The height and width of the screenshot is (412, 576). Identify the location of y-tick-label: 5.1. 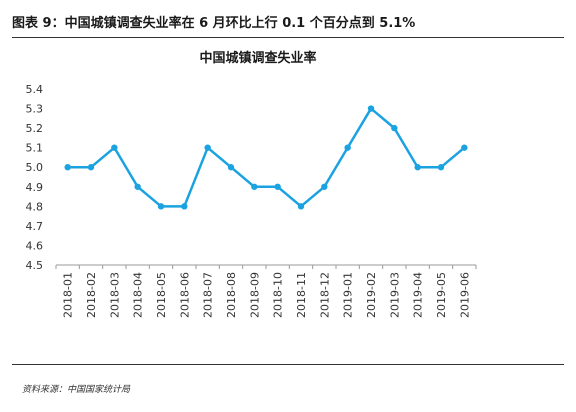
(35, 148).